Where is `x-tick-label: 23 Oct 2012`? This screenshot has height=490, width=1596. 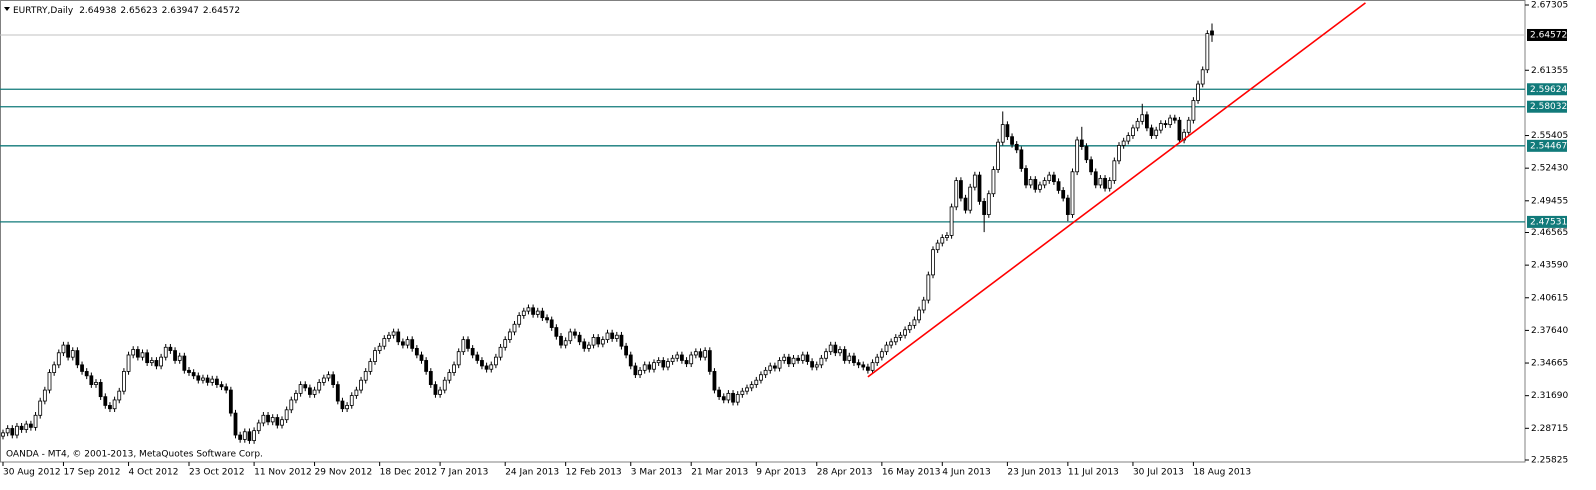
x-tick-label: 23 Oct 2012 is located at coordinates (217, 473).